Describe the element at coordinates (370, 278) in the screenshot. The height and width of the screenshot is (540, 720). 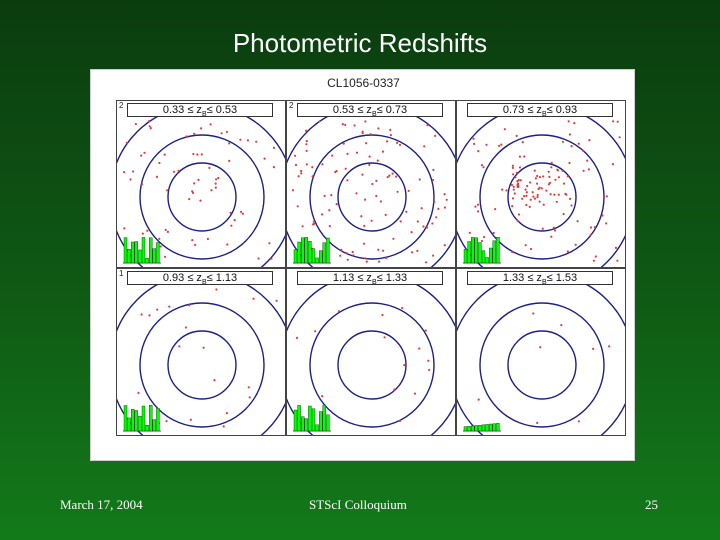
I see `redshift-range-label: 1.13 ≤ zB≤ 1.33` at that location.